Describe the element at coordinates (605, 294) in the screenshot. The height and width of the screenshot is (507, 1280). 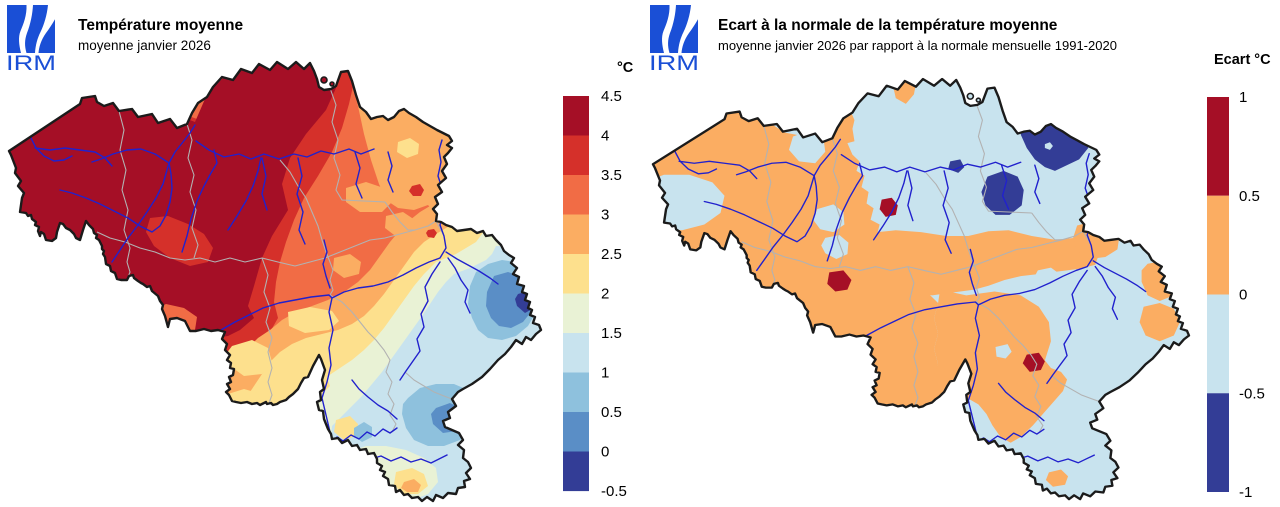
I see `svg-text: 2` at that location.